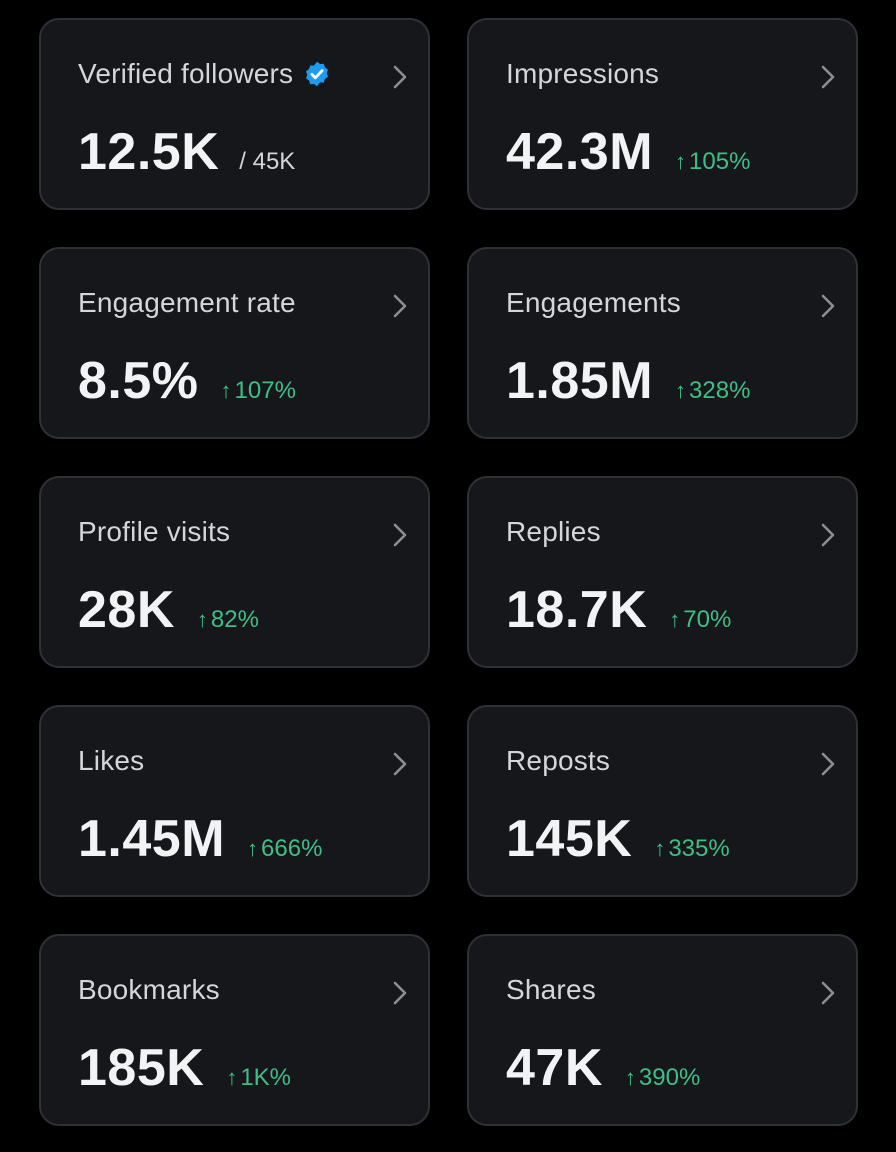 The image size is (896, 1152). I want to click on metric-change: ↑ 70%, so click(700, 620).